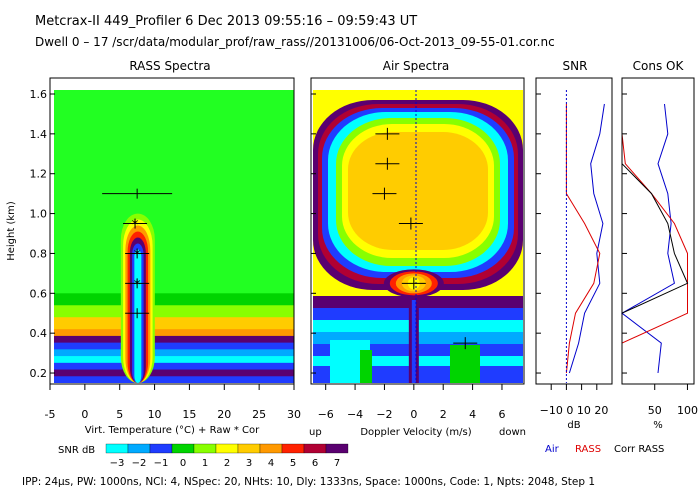 The image size is (700, 500). Describe the element at coordinates (271, 463) in the screenshot. I see `snr-legend-tick: 4` at that location.